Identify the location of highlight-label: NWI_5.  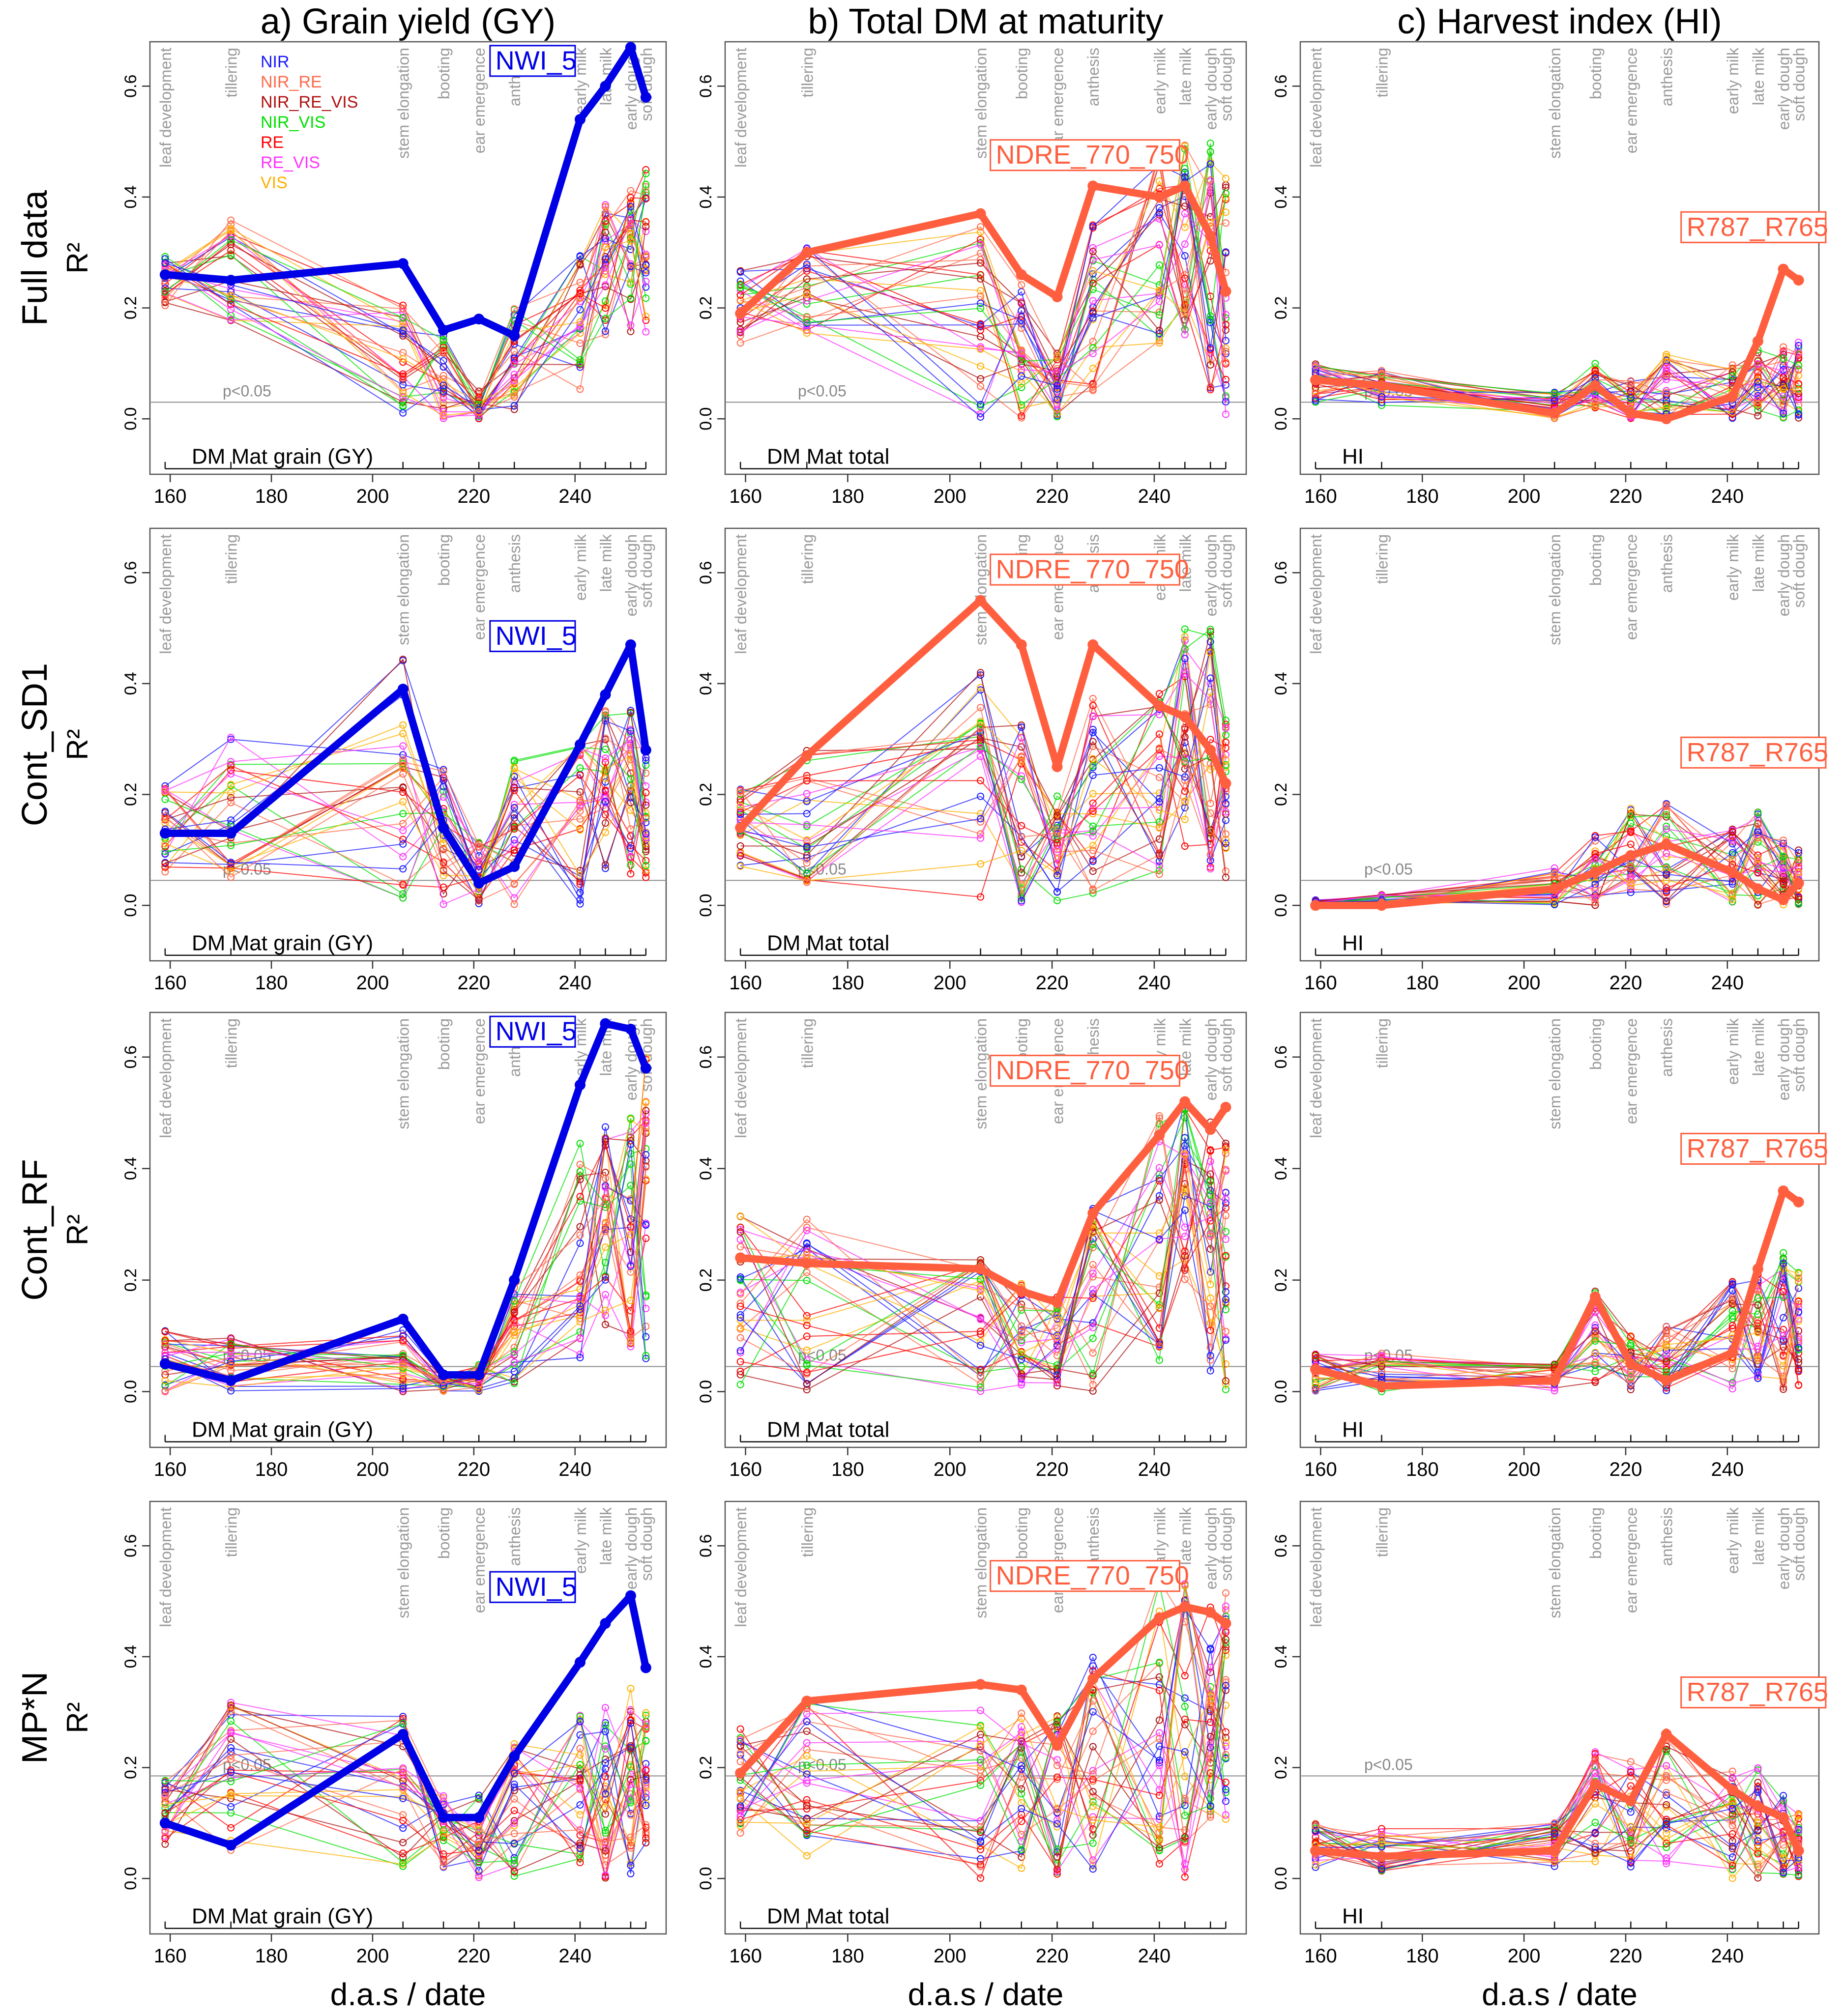
(536, 1587).